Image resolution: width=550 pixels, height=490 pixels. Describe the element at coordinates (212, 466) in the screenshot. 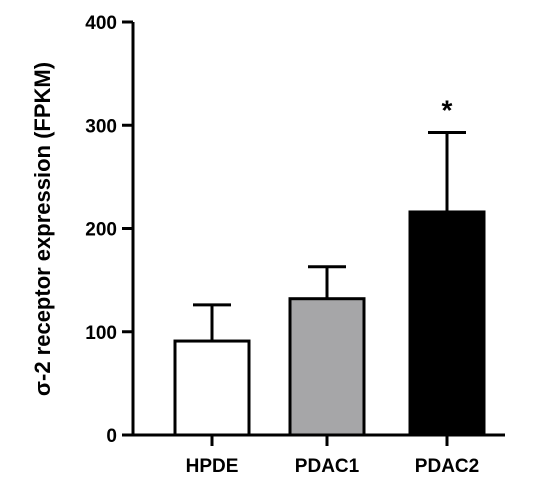

I see `x-tick-label: HPDE` at that location.